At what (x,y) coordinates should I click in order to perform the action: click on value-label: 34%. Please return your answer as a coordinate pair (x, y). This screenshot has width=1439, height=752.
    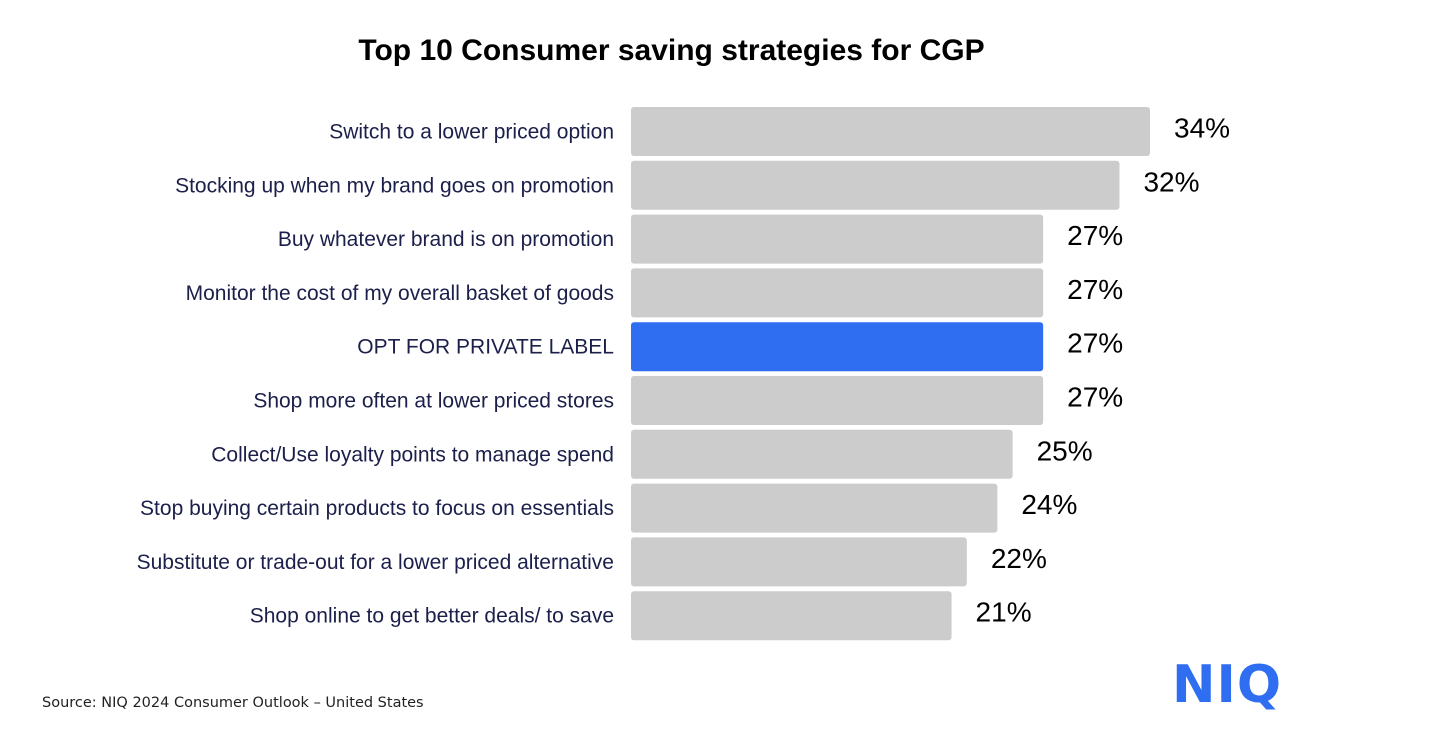
    Looking at the image, I should click on (1202, 128).